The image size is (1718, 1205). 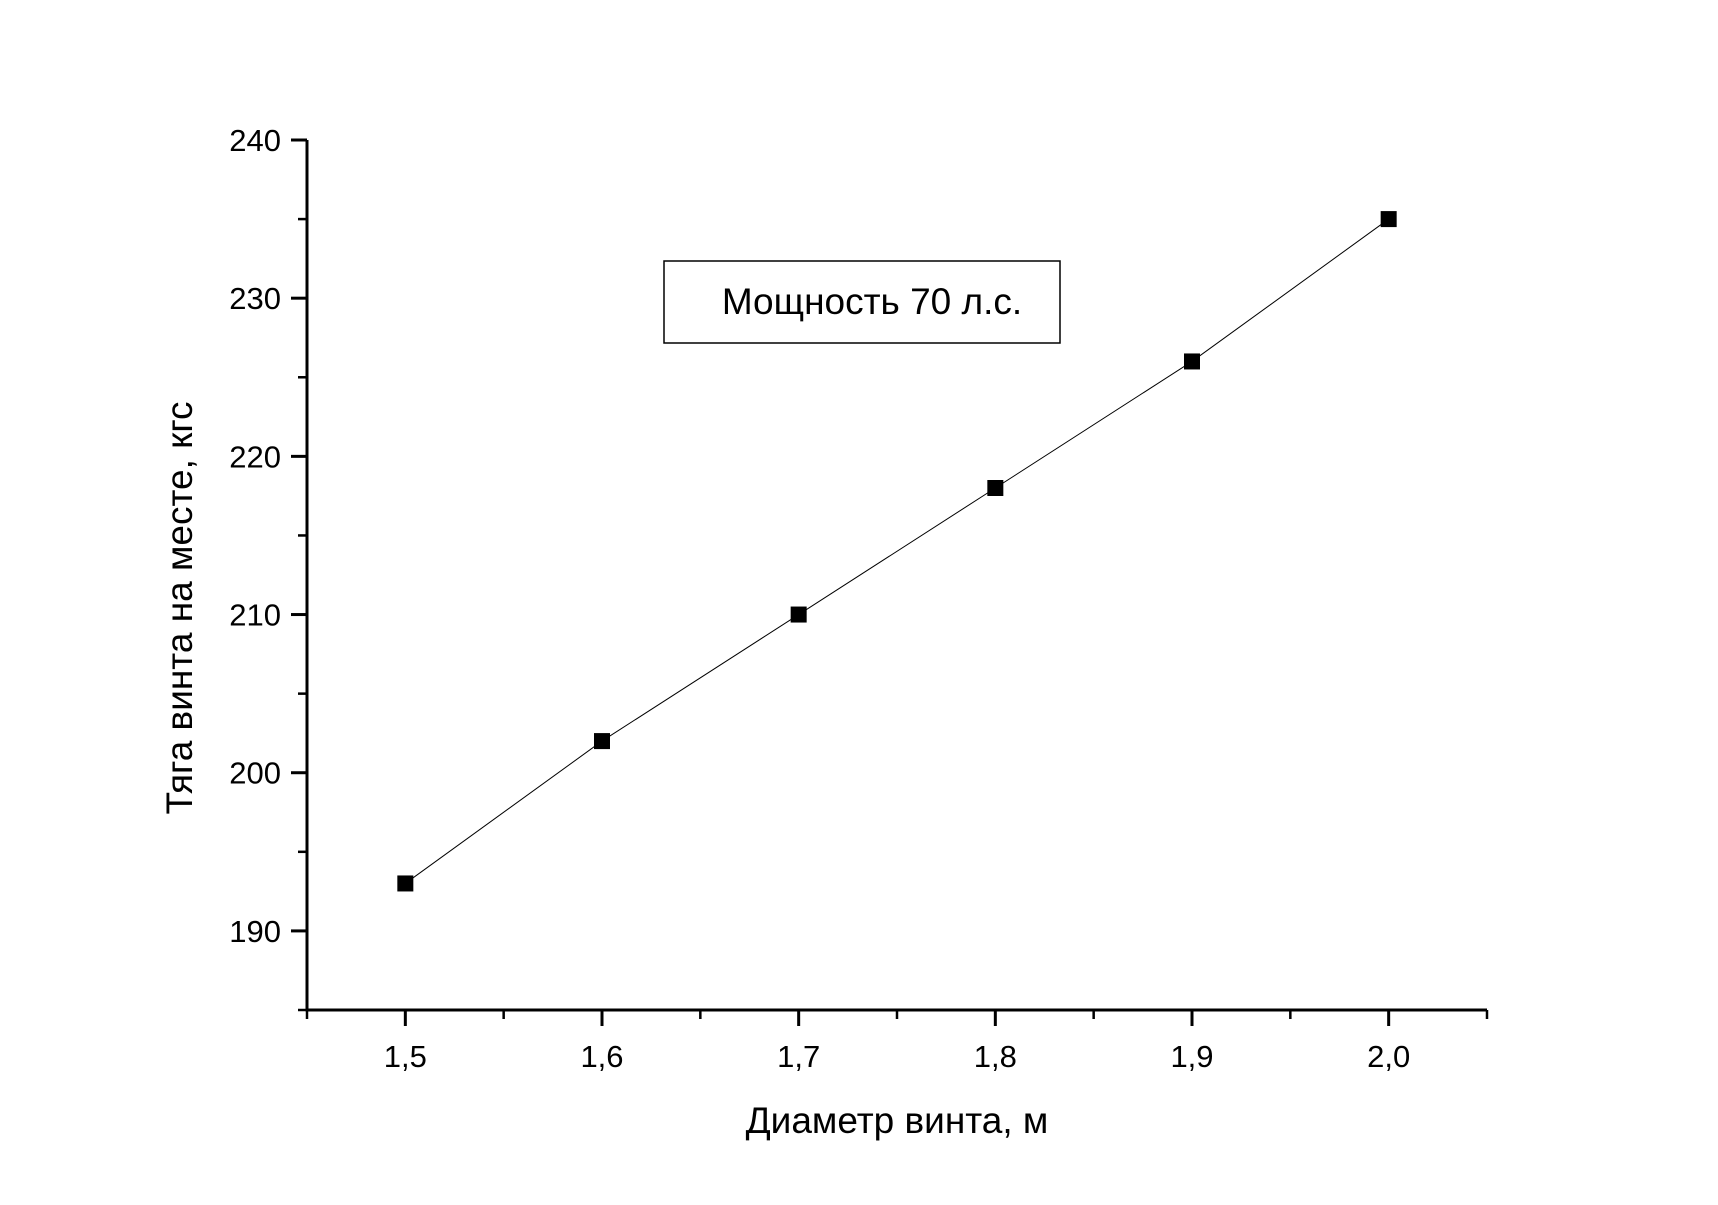 I want to click on x-tick-label: 1,9, so click(x=1191, y=1056).